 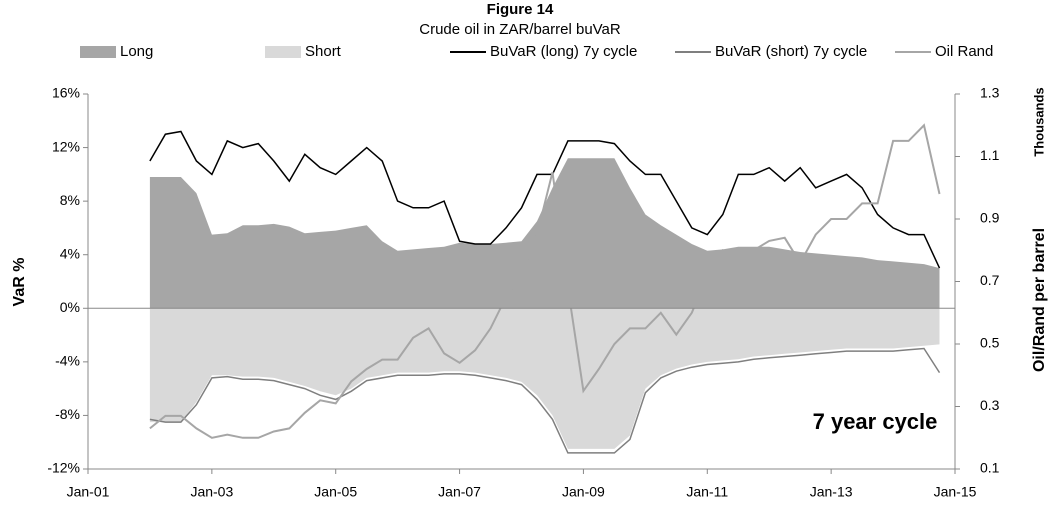 I want to click on y-tick-label: 16%, so click(x=66, y=93).